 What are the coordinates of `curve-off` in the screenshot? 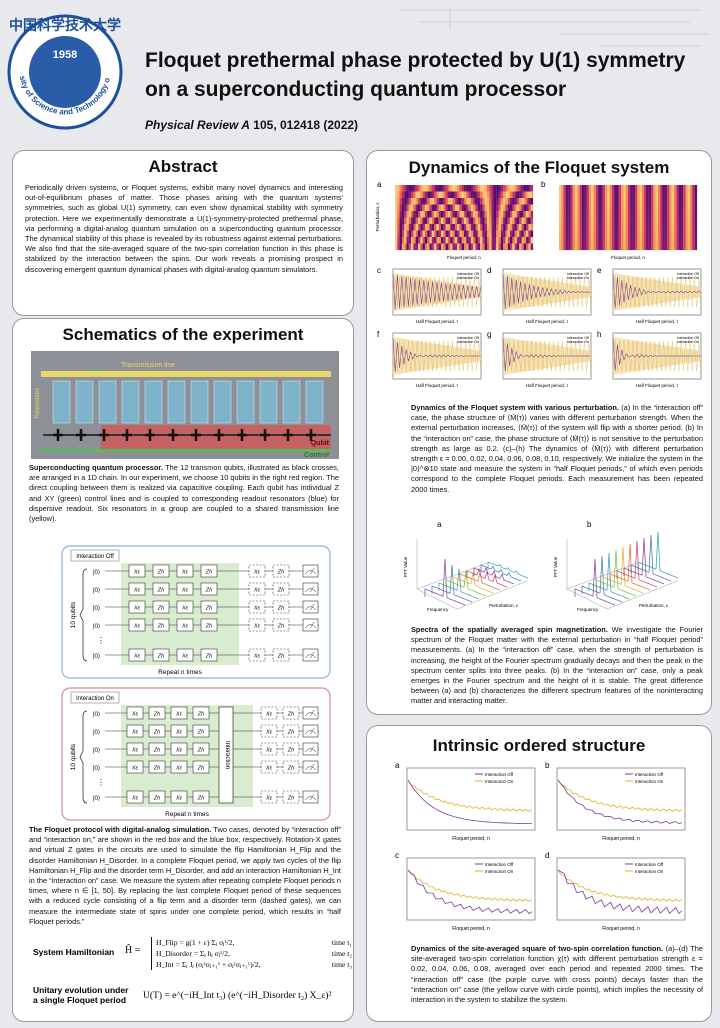 It's located at (657, 291).